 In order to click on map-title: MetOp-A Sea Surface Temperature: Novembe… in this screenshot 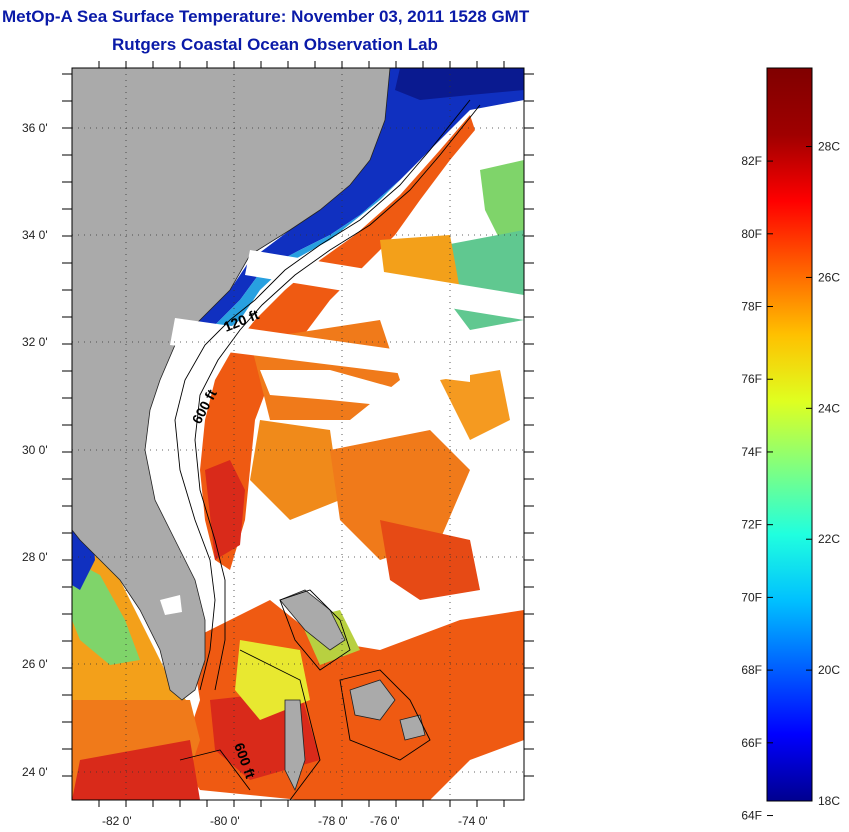, I will do `click(266, 16)`.